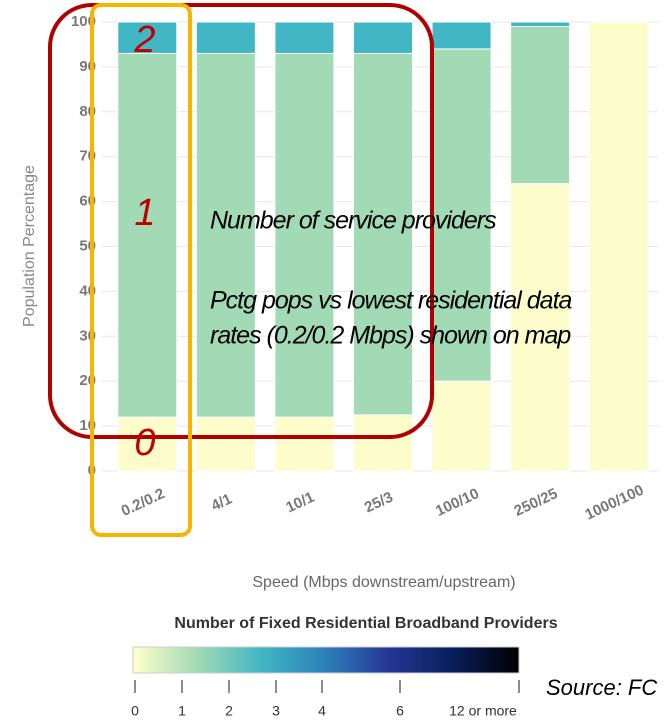 The height and width of the screenshot is (721, 666). Describe the element at coordinates (229, 711) in the screenshot. I see `colorbar-tick-label: 2` at that location.